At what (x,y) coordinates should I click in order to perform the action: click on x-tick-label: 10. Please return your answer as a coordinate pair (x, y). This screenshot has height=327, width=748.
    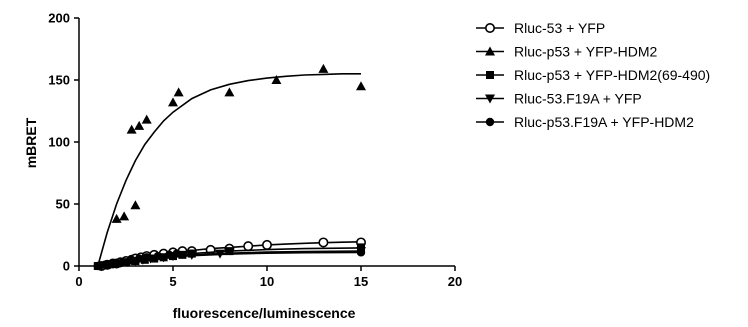
    Looking at the image, I should click on (267, 281).